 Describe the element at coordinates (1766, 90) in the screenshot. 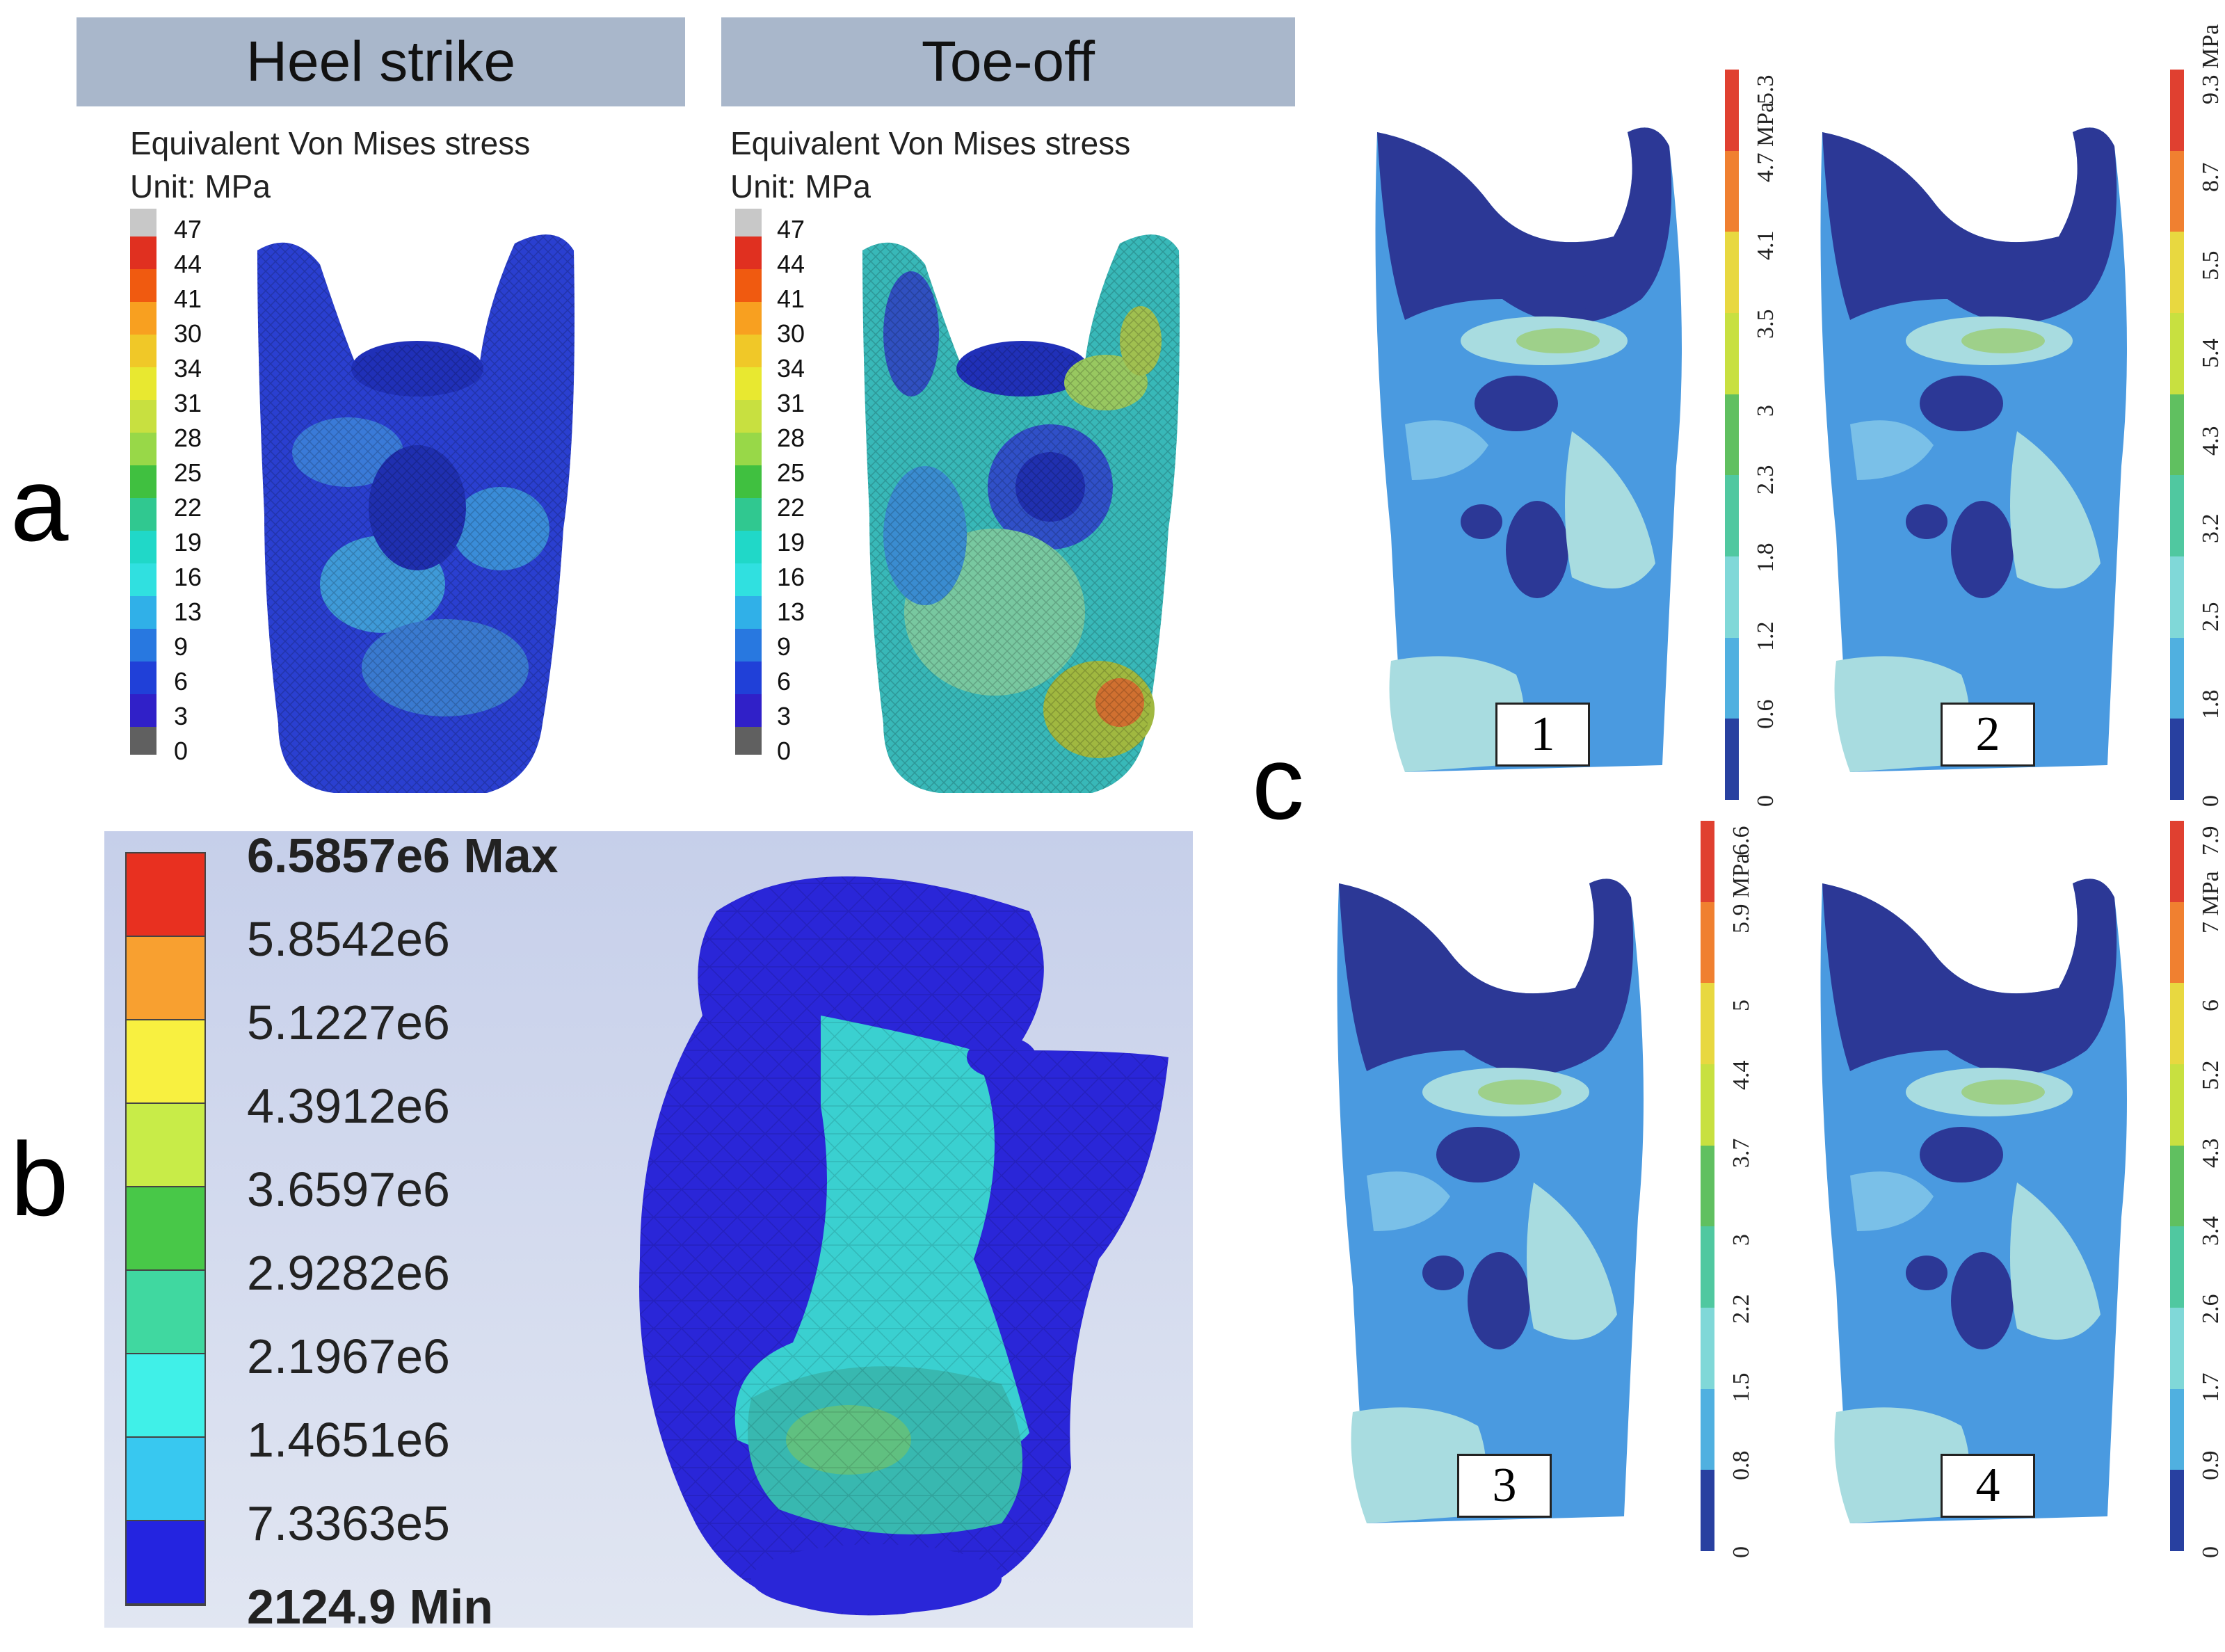

I see `colorbar-tick-label: 5.3` at that location.